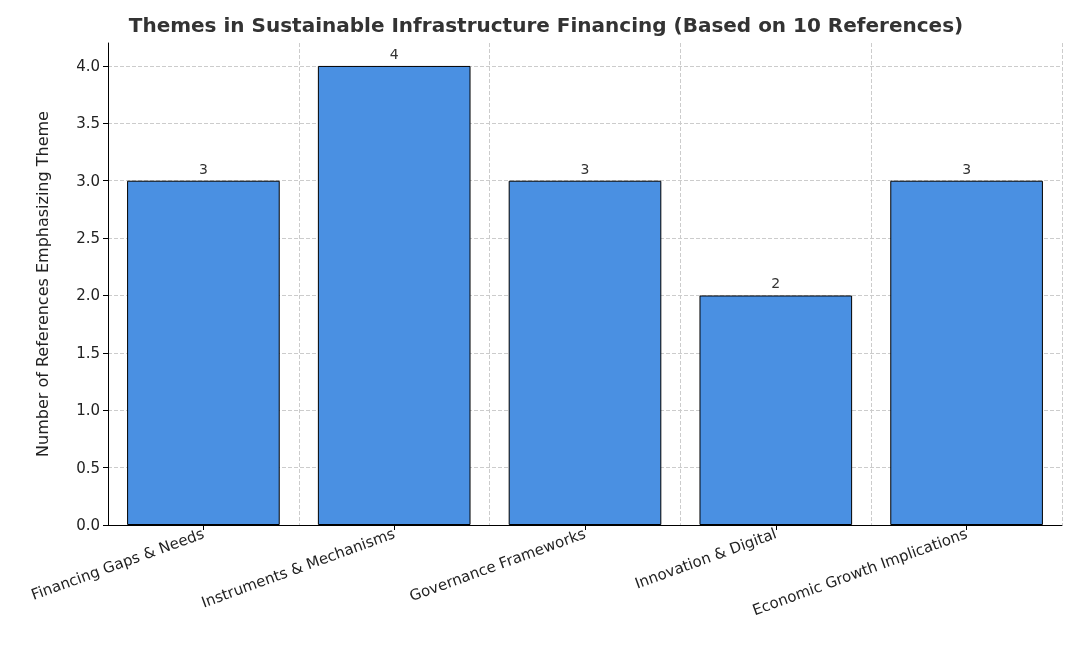 The image size is (1092, 663). I want to click on y-tick-label: 0.5, so click(88, 467).